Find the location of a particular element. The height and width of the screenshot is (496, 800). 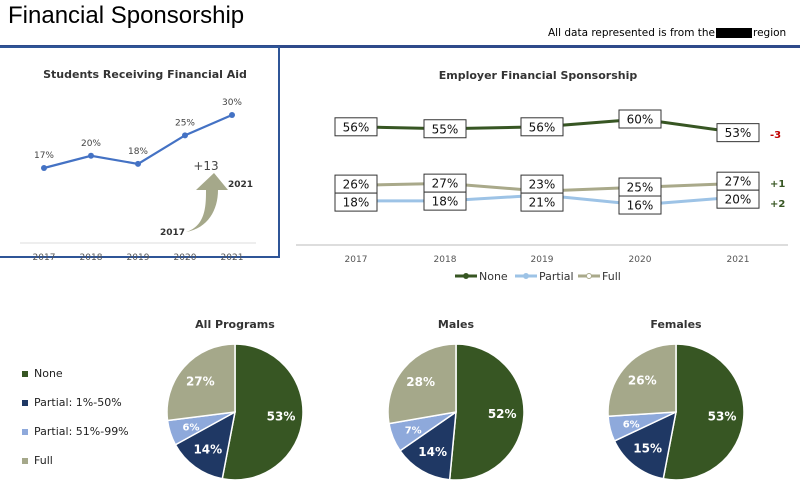

aid-value-label: 30% is located at coordinates (232, 103).